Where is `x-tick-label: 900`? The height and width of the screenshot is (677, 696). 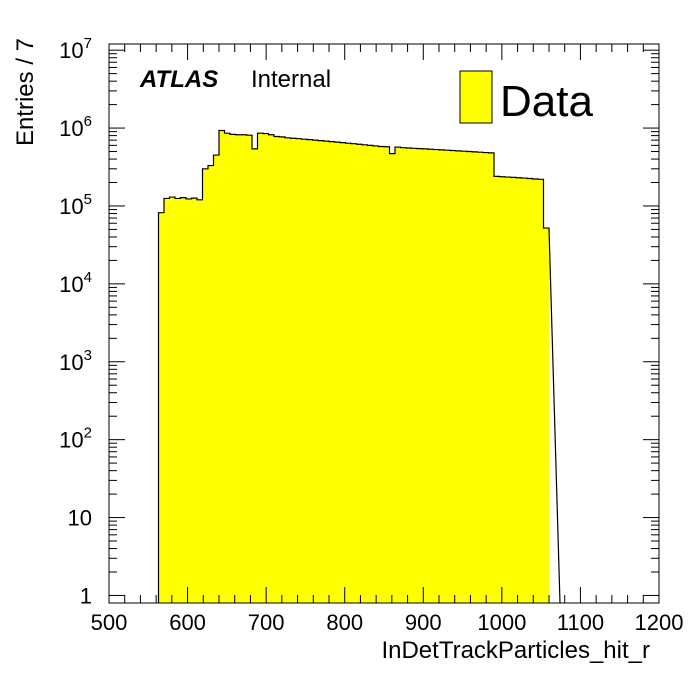 x-tick-label: 900 is located at coordinates (423, 622).